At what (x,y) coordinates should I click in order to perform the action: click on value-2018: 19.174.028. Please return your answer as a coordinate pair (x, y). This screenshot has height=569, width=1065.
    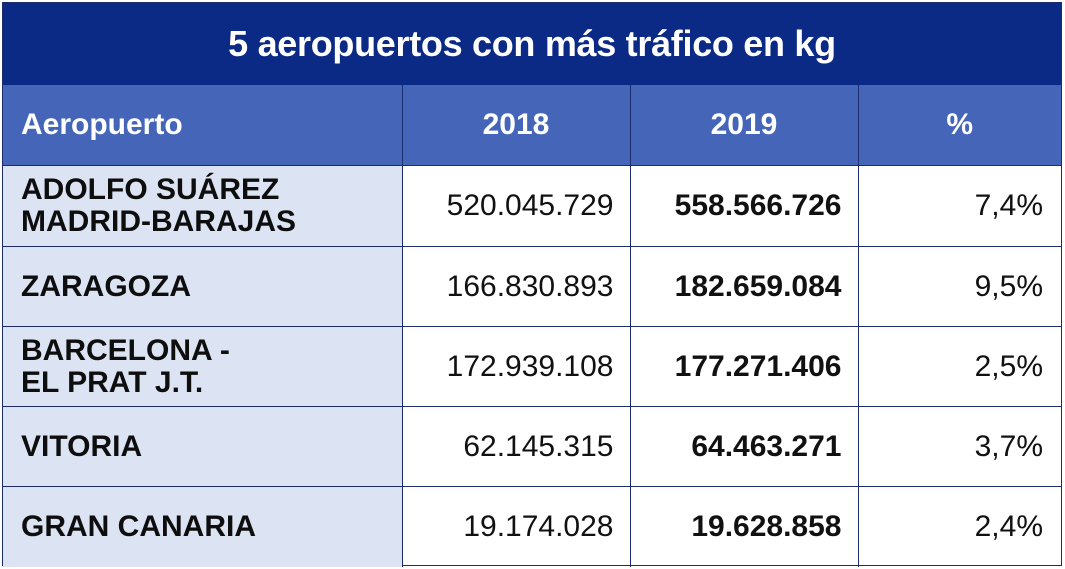
    Looking at the image, I should click on (515, 526).